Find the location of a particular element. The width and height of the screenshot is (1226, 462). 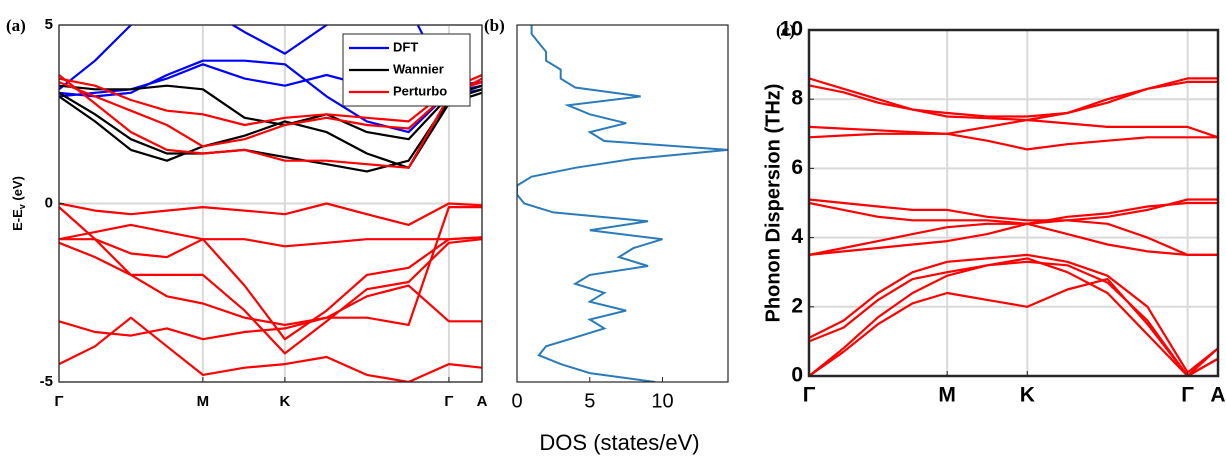

y-tick-label: 10 is located at coordinates (791, 29).